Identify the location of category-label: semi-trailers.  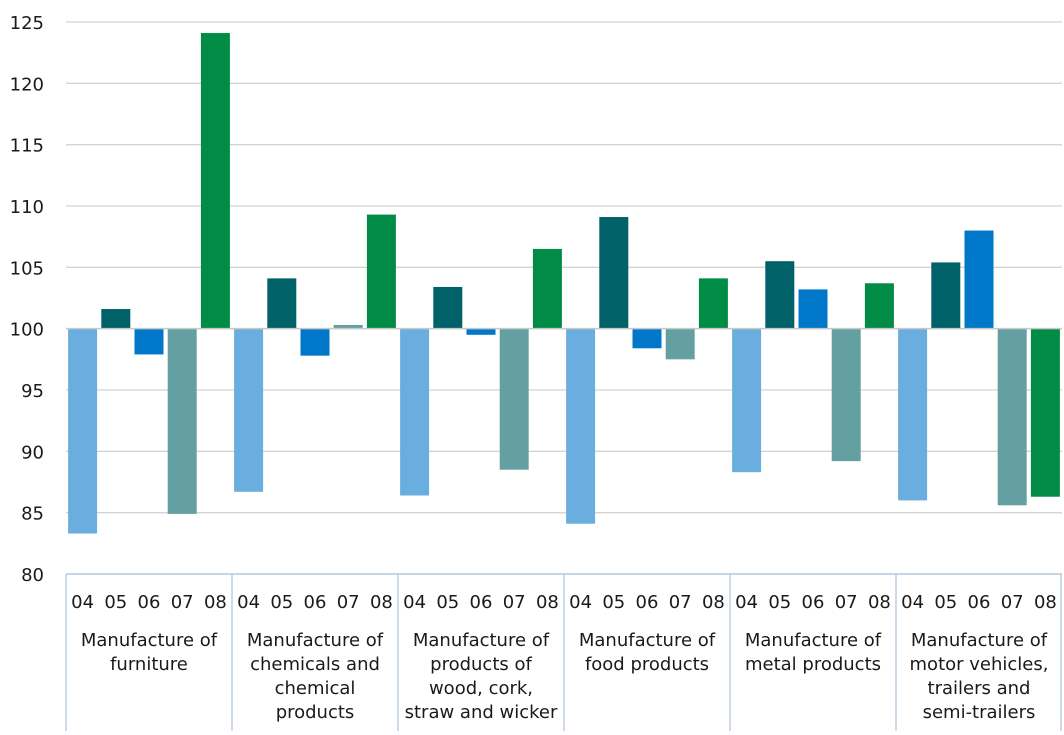
(979, 712).